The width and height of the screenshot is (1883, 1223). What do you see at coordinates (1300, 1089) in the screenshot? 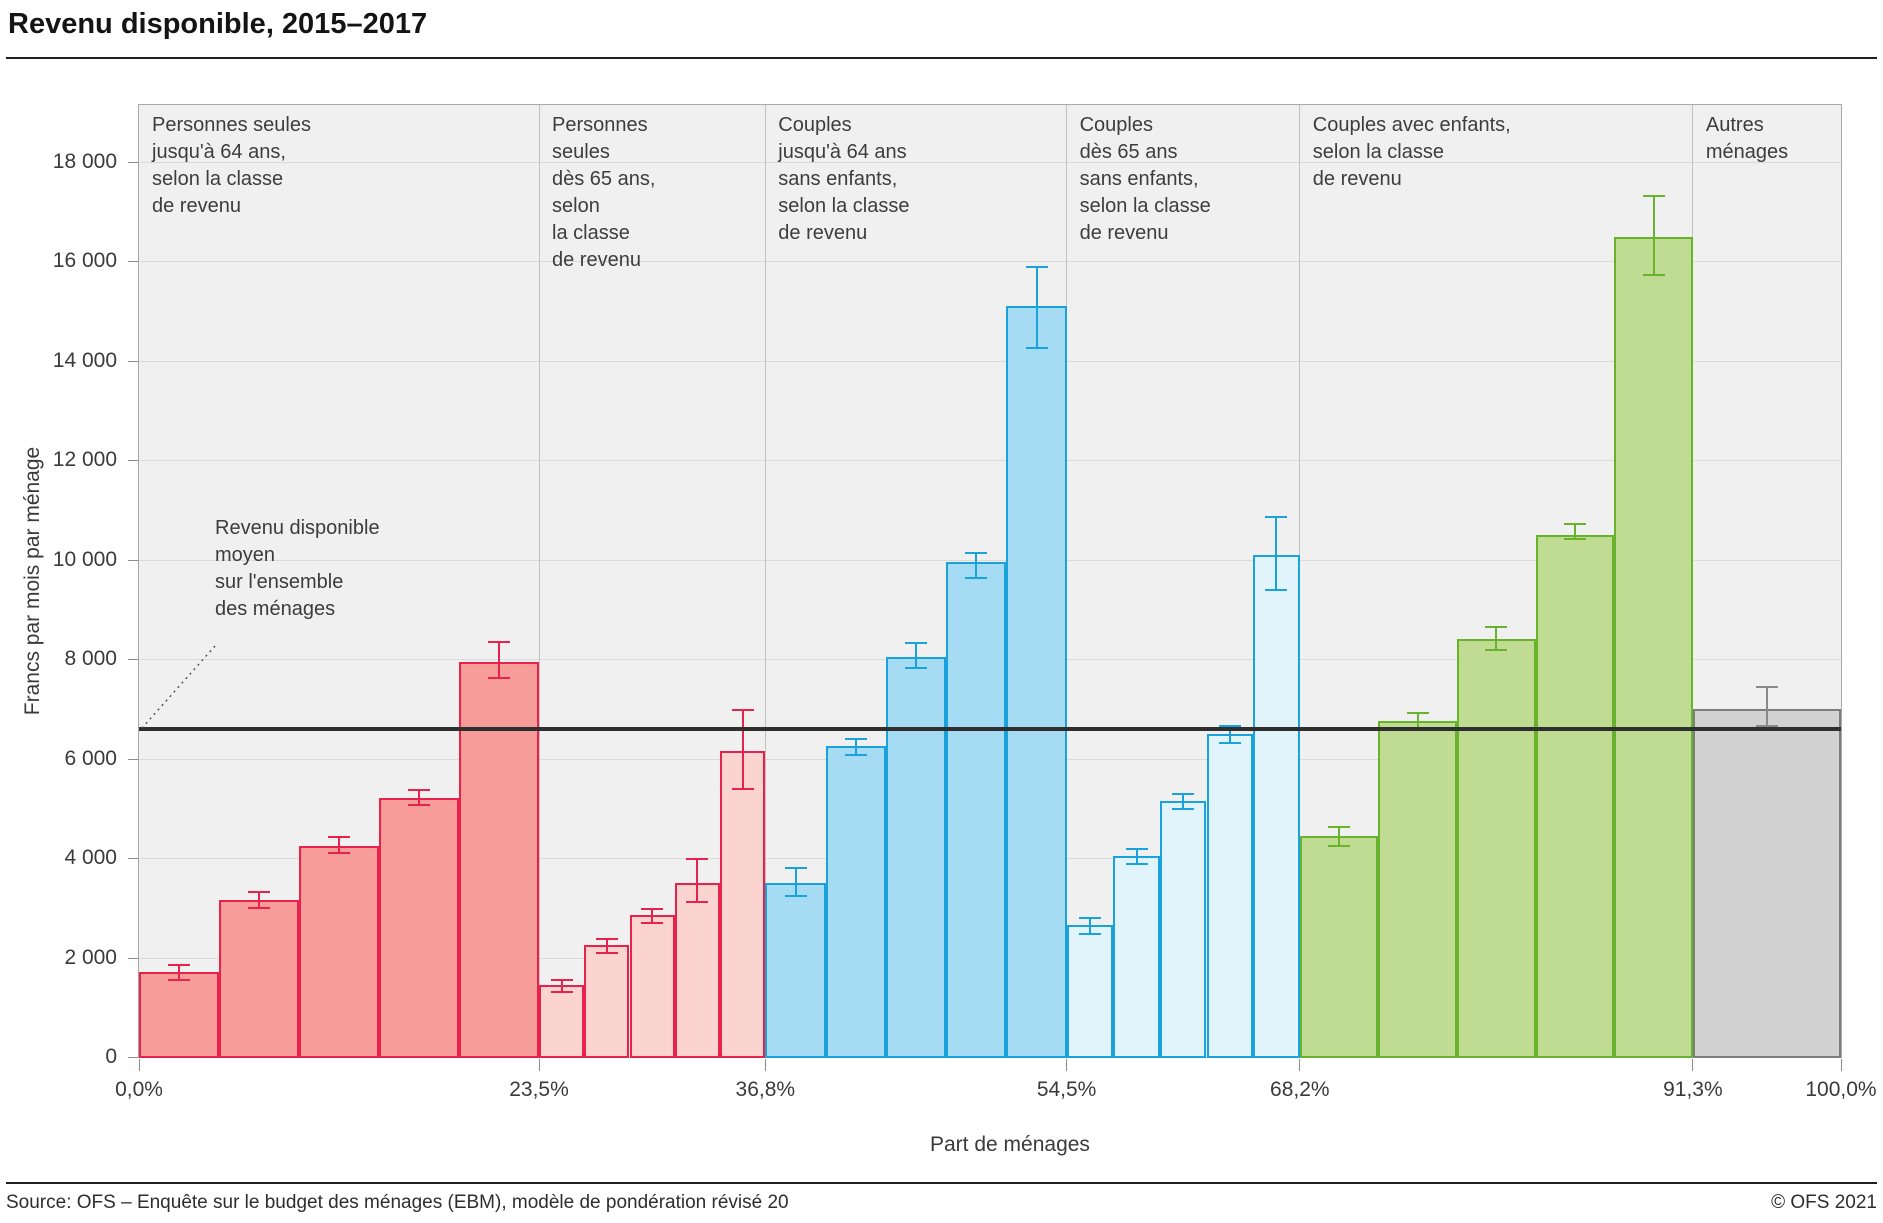
I see `x-tick-label: 68,2%` at bounding box center [1300, 1089].